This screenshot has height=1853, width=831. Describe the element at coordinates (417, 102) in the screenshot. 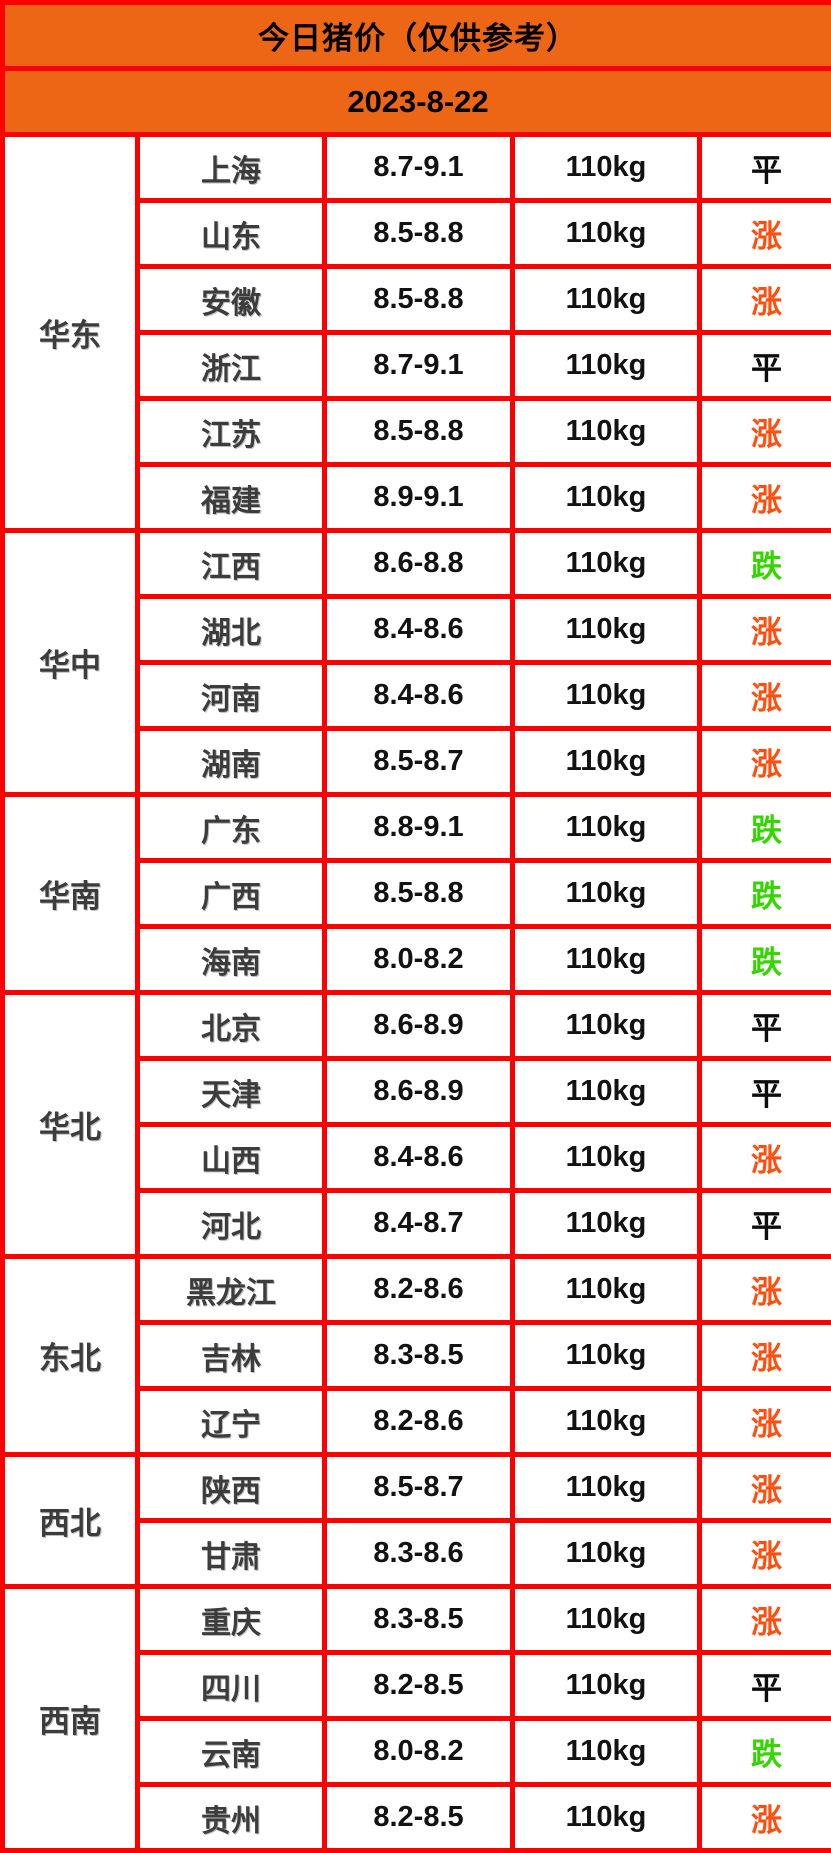

I see `date-row: 2023-8-22` at that location.